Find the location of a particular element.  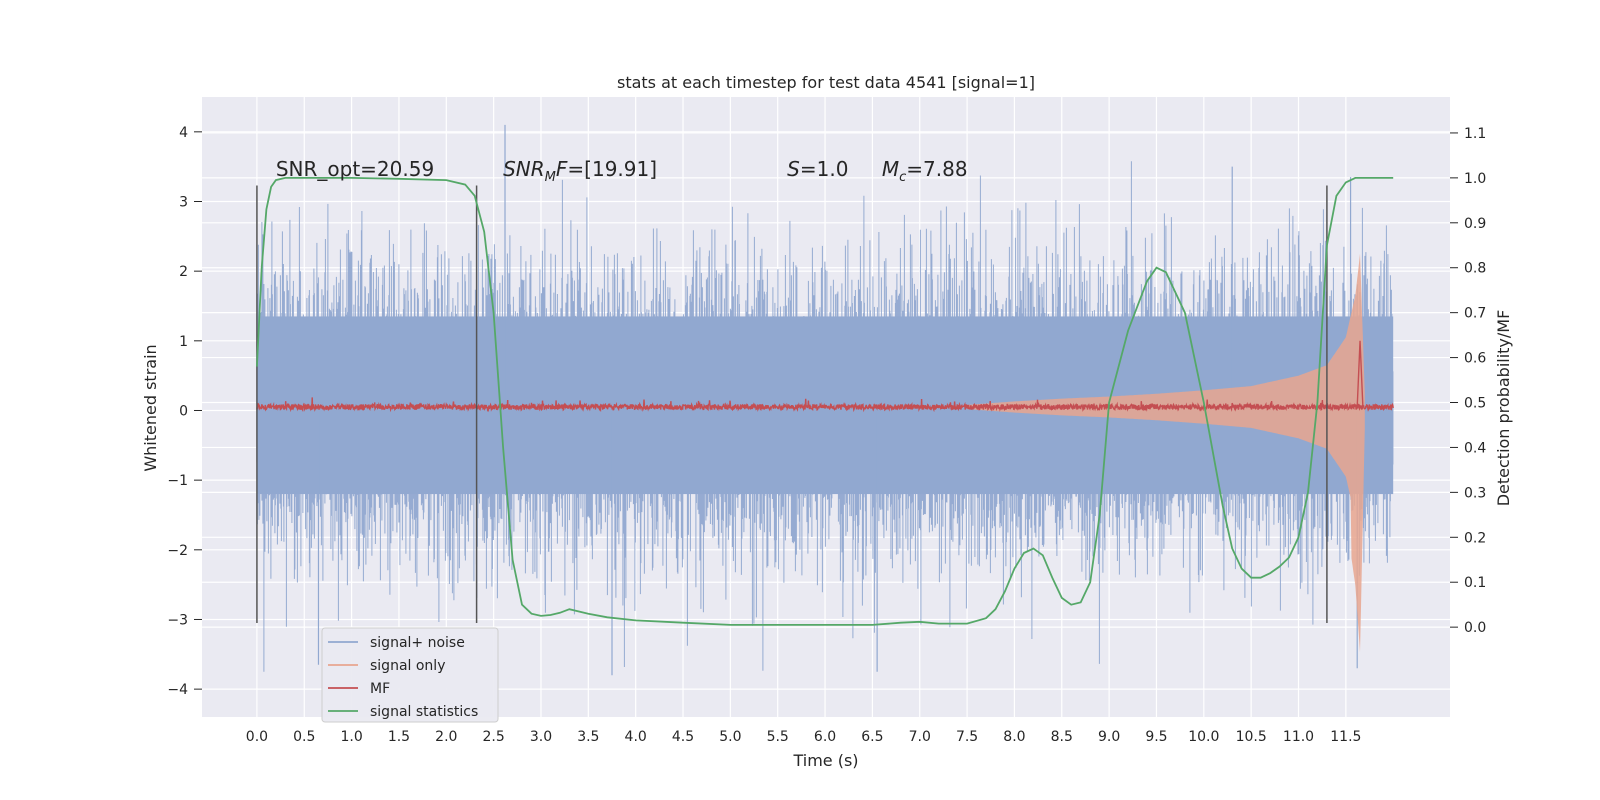

annotation-snr_mf: SNRMF=[19.91] is located at coordinates (580, 171).